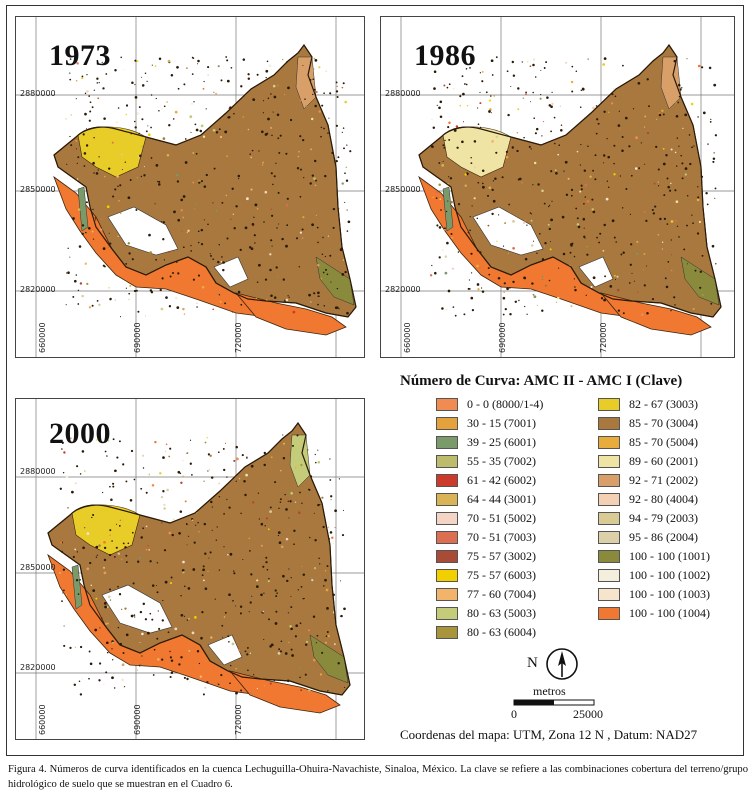 The height and width of the screenshot is (801, 755). What do you see at coordinates (501, 441) in the screenshot?
I see `legend-label: 39 - 25 (6001)` at bounding box center [501, 441].